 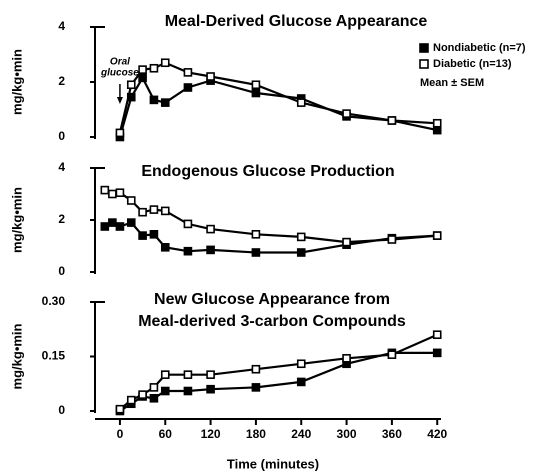 What do you see at coordinates (120, 434) in the screenshot?
I see `x-tick-label: 0` at bounding box center [120, 434].